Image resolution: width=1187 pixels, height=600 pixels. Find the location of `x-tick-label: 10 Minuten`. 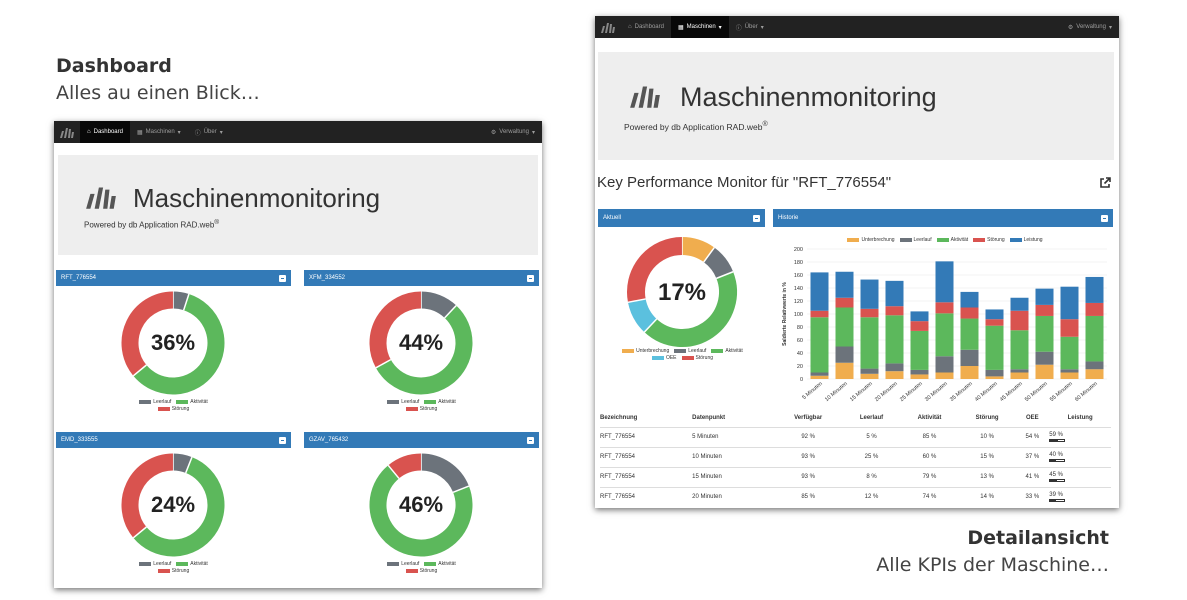

x-tick-label: 10 Minuten is located at coordinates (836, 392).